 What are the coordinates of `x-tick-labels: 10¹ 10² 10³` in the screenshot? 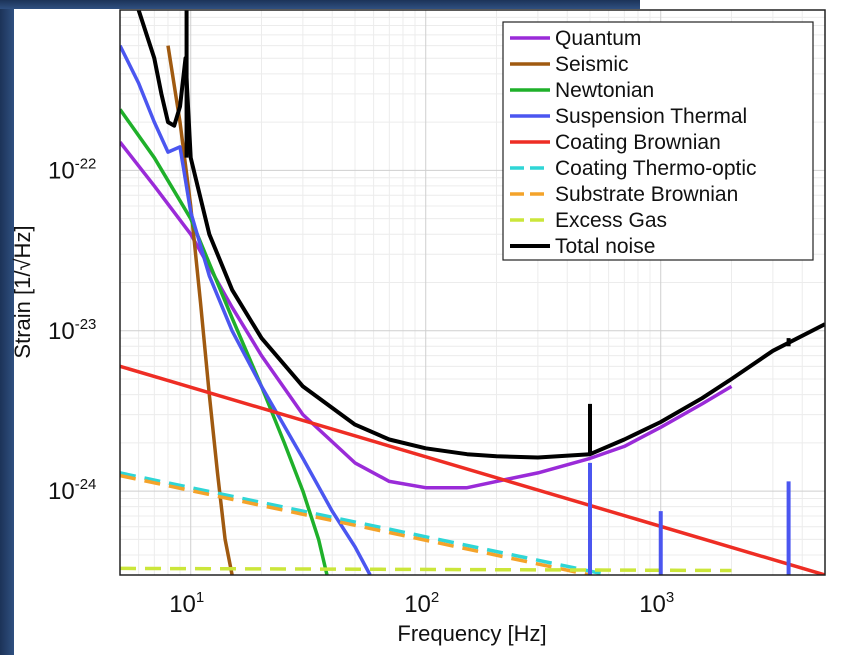 It's located at (421, 603).